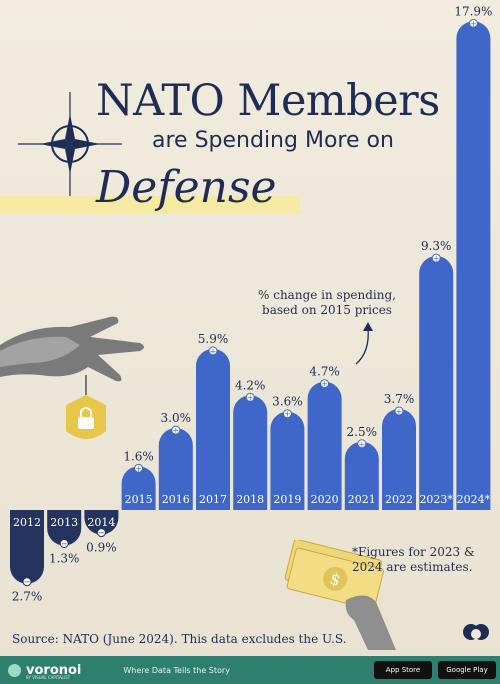 This screenshot has height=684, width=500. Describe the element at coordinates (436, 383) in the screenshot. I see `bar-2023` at that location.